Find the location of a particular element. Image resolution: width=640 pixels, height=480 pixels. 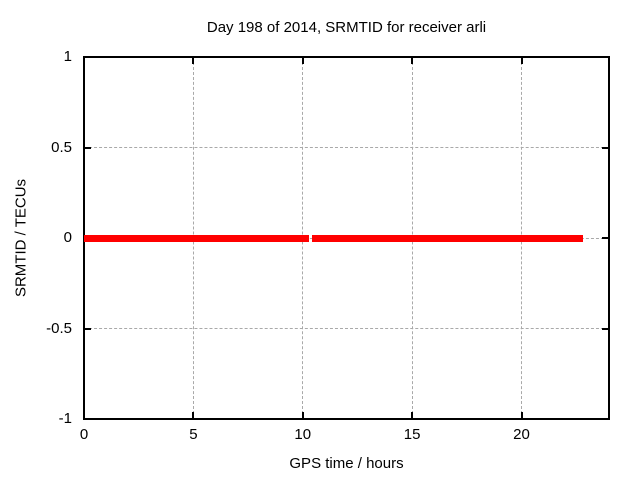

y-tick-label: 0 is located at coordinates (67, 237).